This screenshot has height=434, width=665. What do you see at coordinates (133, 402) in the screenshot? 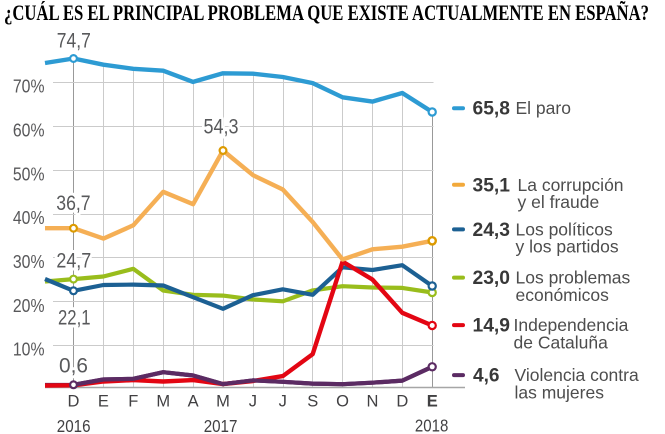
I see `svg-text: F` at bounding box center [133, 402].